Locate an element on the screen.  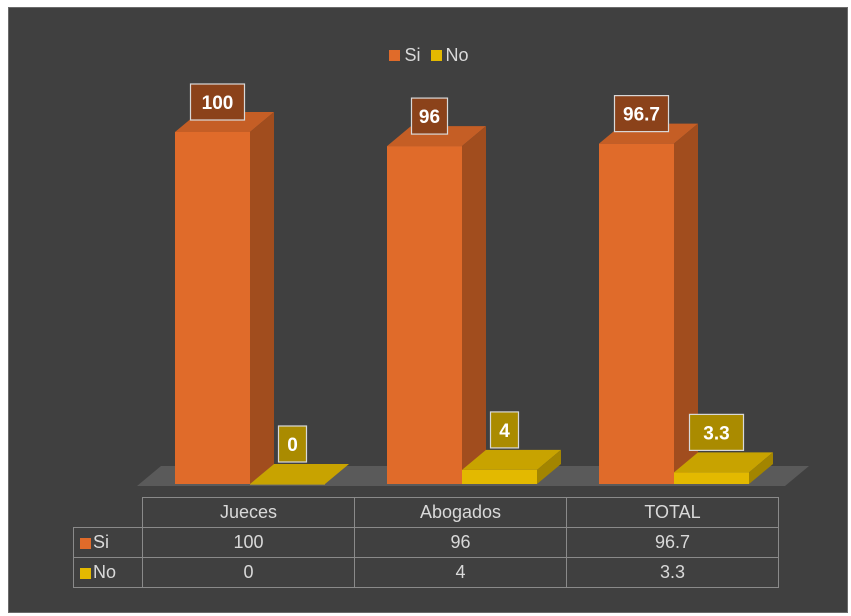
data-label-si-jueces: 100 is located at coordinates (218, 103).